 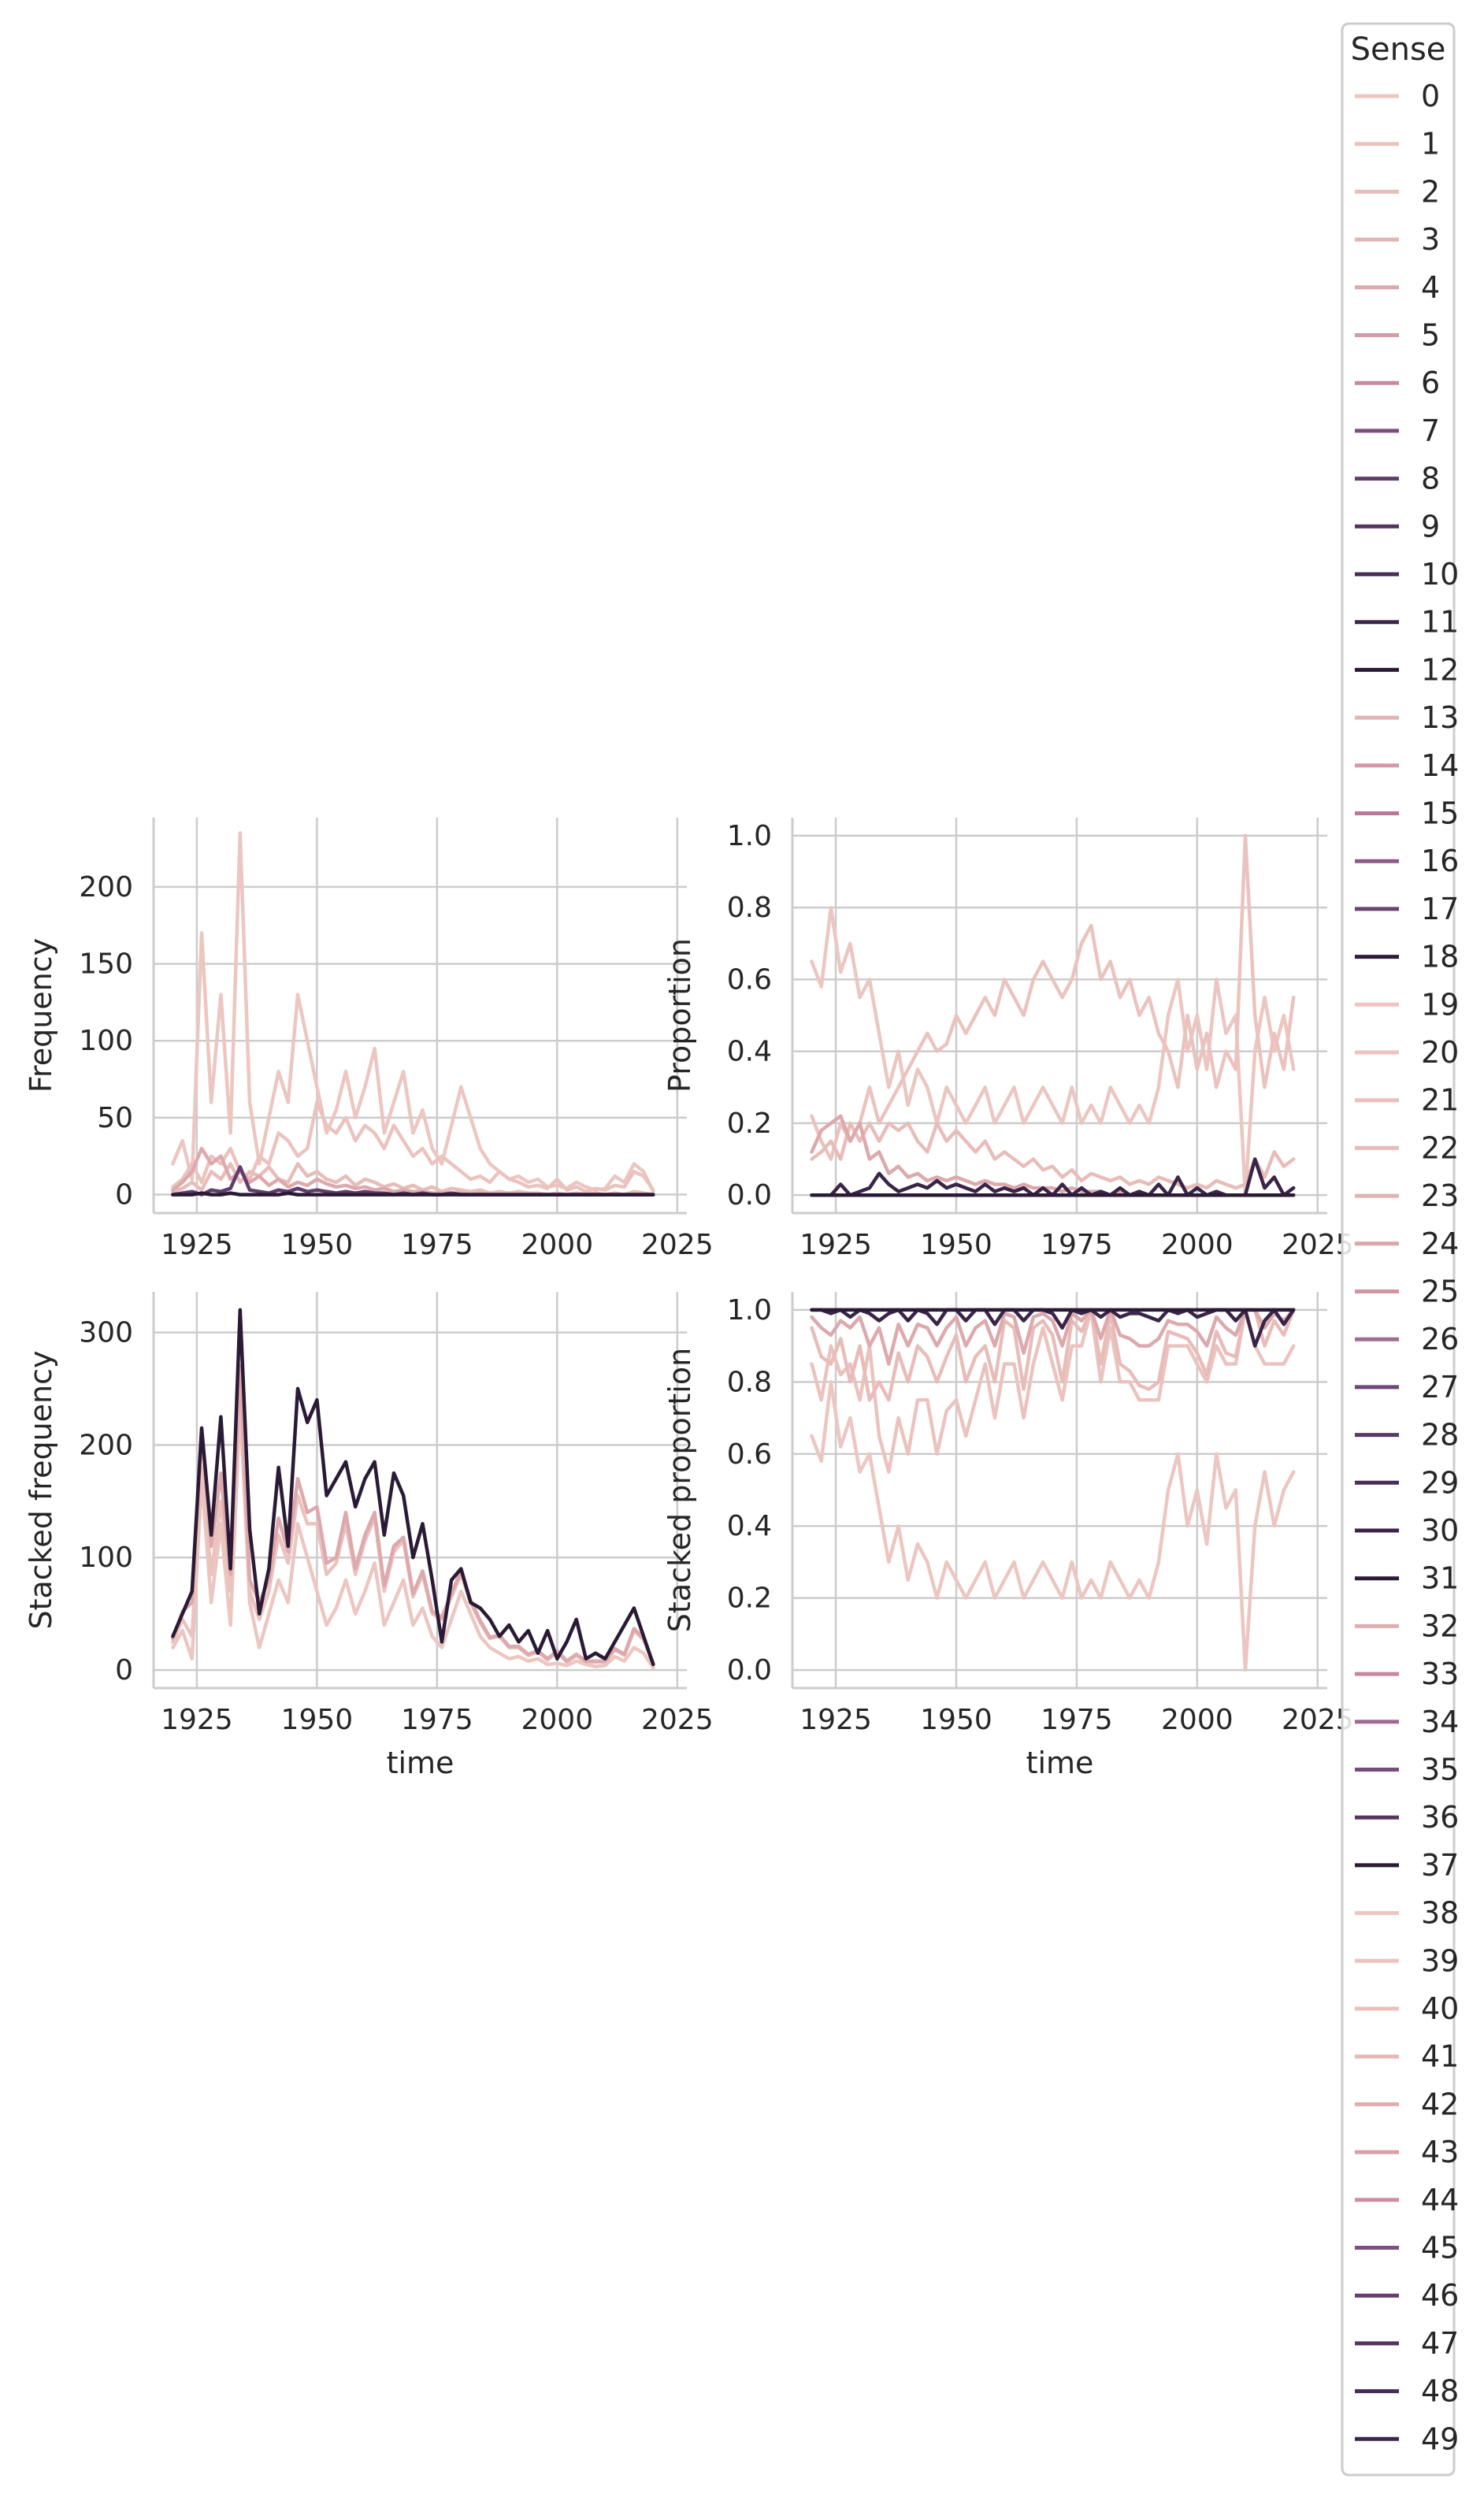 I want to click on legend-entry: 43, so click(x=1407, y=2152).